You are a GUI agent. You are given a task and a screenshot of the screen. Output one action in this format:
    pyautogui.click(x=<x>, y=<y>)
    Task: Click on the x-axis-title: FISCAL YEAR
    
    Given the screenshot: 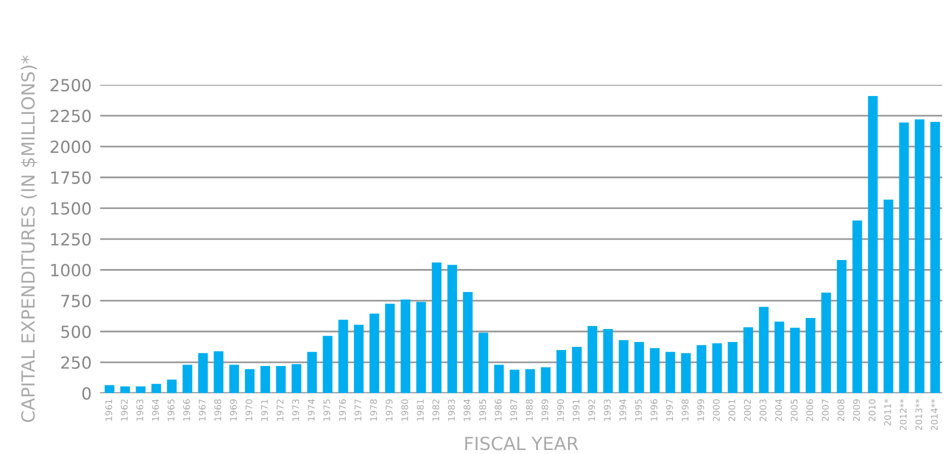 What is the action you would take?
    pyautogui.click(x=521, y=443)
    